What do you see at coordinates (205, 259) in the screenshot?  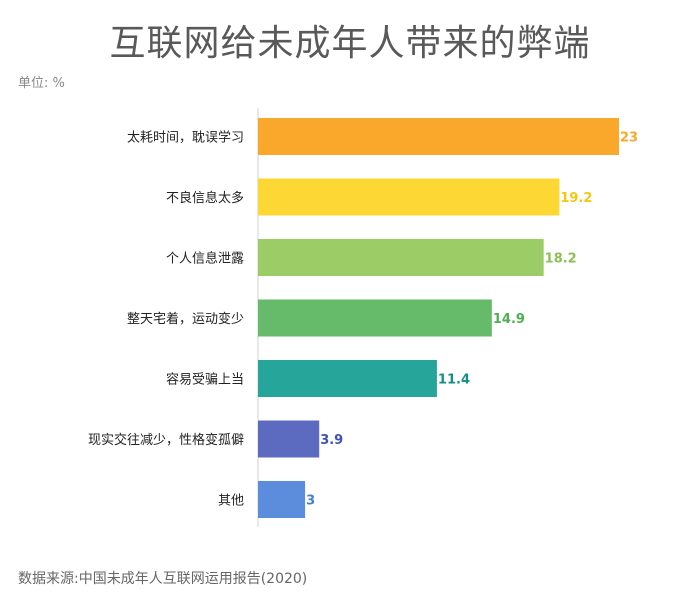 I see `category-label-3: 个人信息泄露` at bounding box center [205, 259].